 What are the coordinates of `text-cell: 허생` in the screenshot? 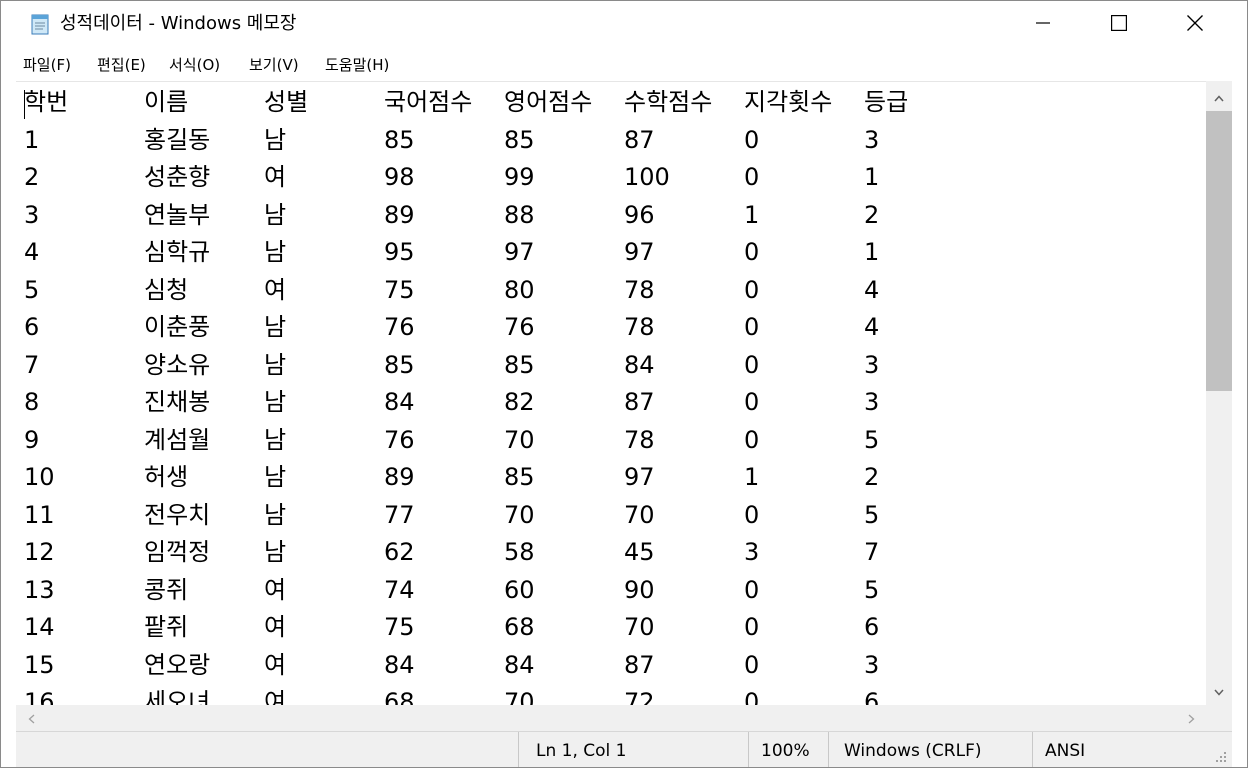 It's located at (166, 477).